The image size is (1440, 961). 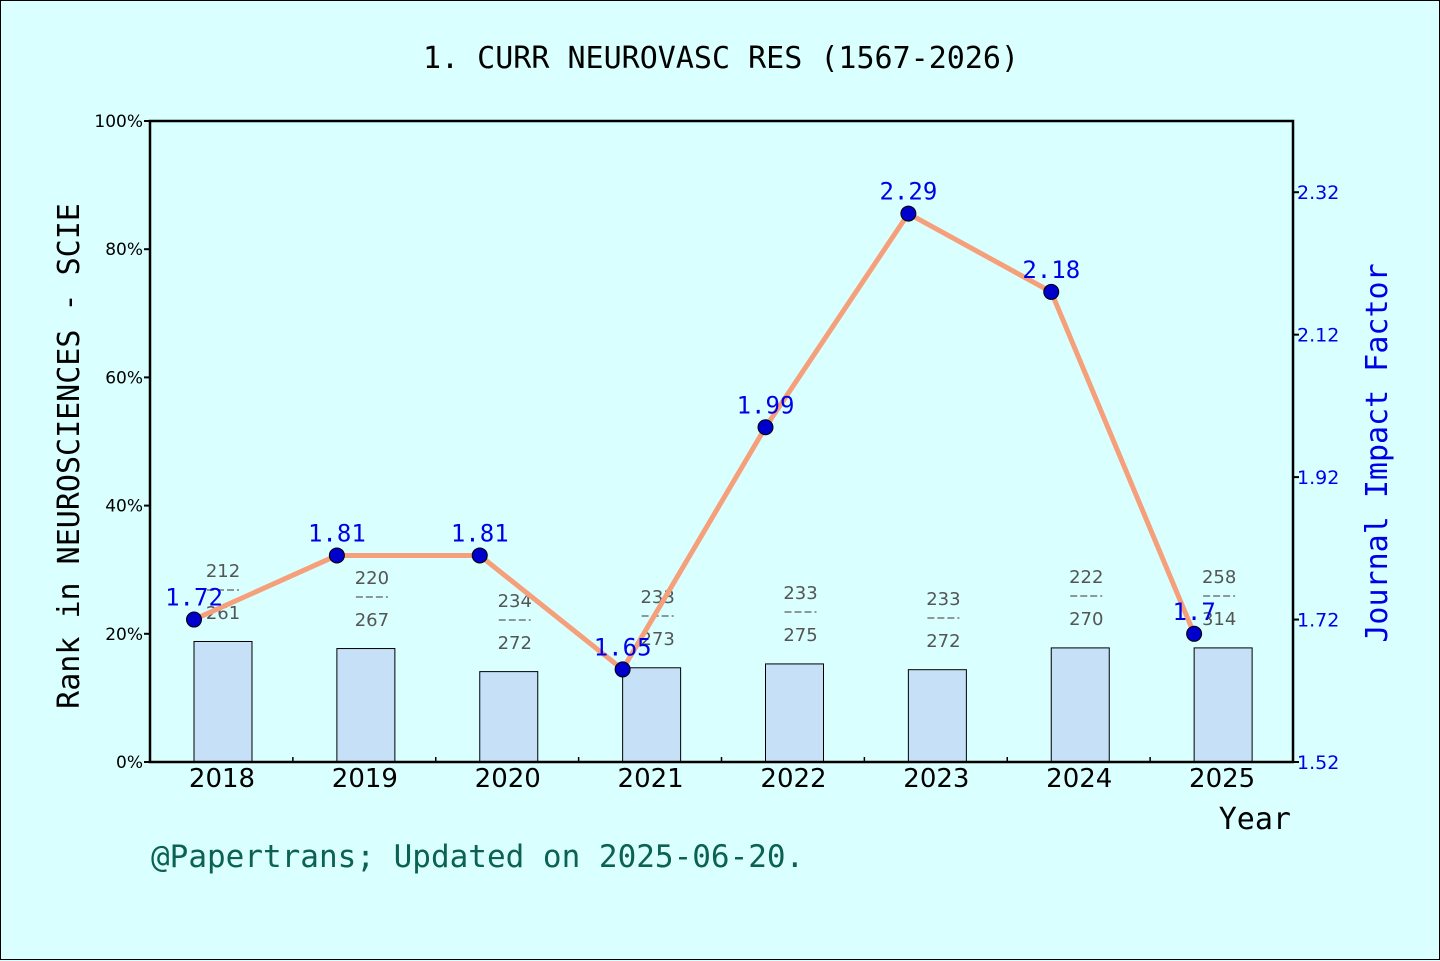 What do you see at coordinates (766, 405) in the screenshot?
I see `impact-factor-value: 1.99` at bounding box center [766, 405].